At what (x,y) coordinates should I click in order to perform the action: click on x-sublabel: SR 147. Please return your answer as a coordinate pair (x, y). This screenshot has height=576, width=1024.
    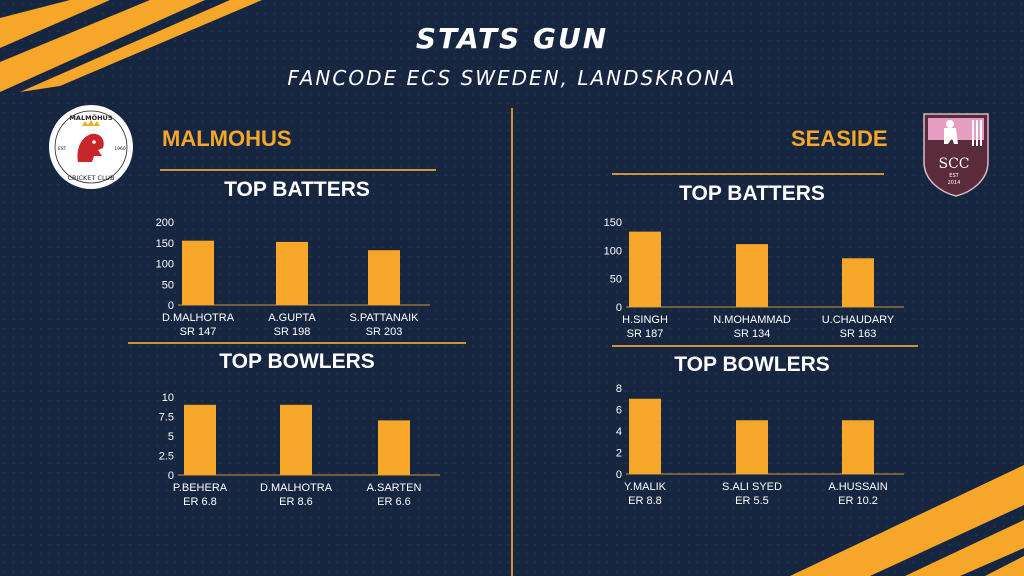
    Looking at the image, I should click on (198, 332).